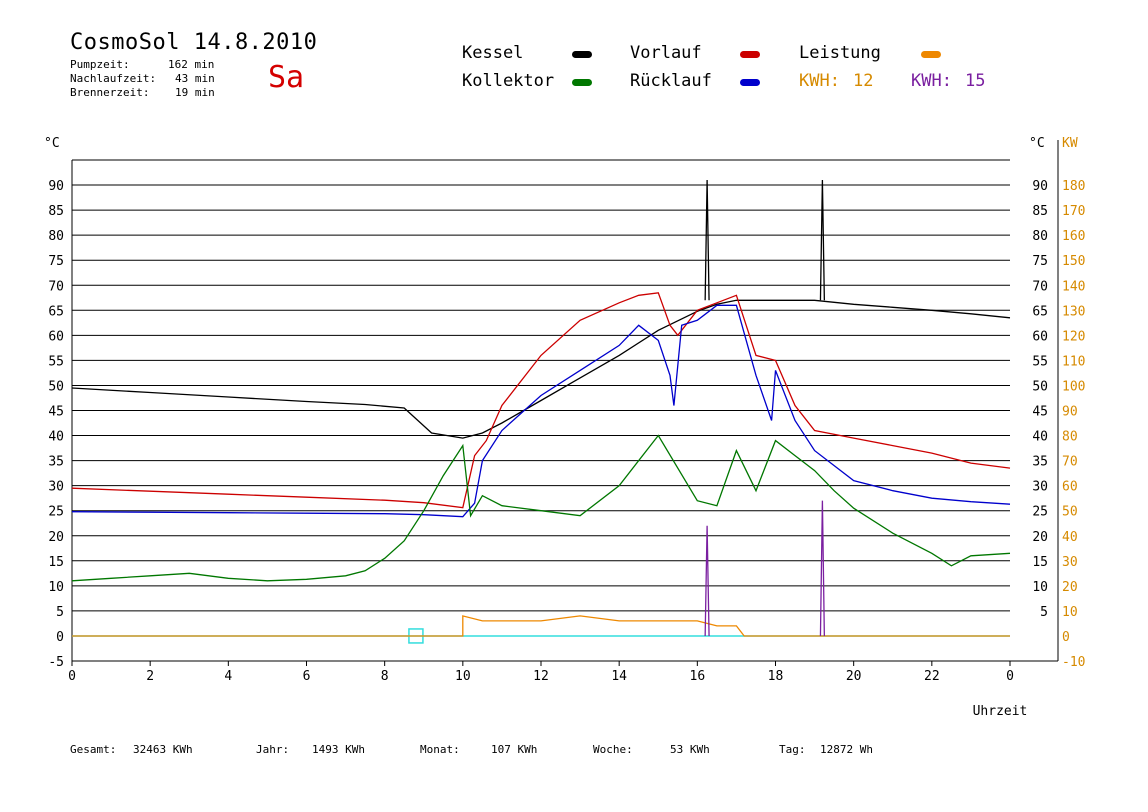  What do you see at coordinates (60, 612) in the screenshot?
I see `y-tick-label-left: 5` at bounding box center [60, 612].